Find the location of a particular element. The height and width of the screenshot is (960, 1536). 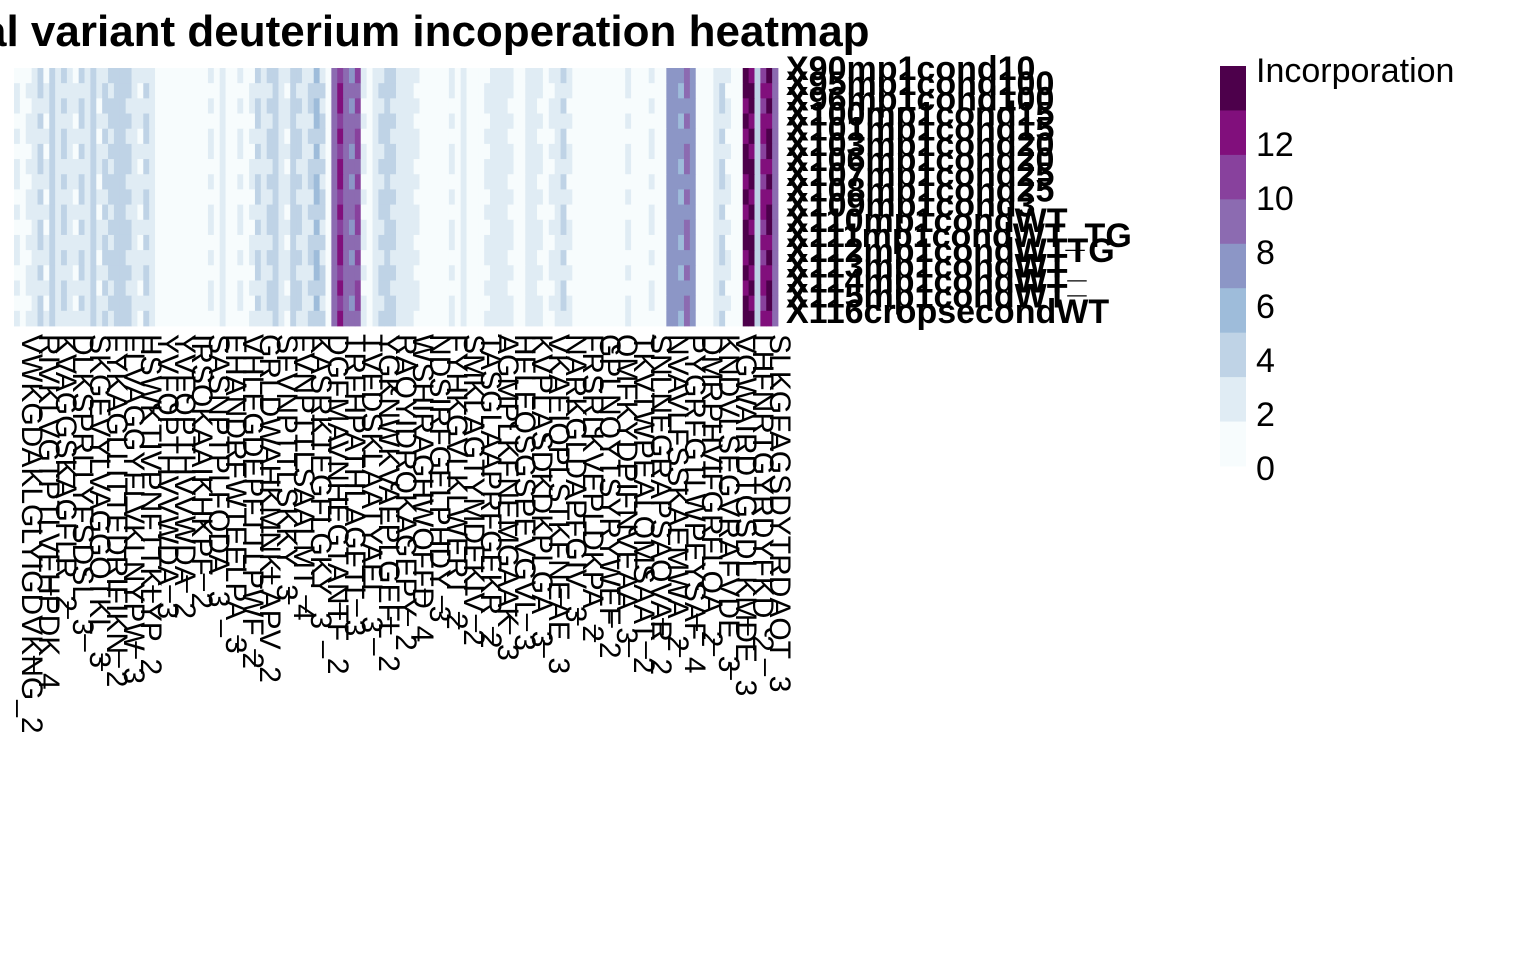

column-label: SLKGFAGSDYTRDAQT_3 is located at coordinates (779, 513).